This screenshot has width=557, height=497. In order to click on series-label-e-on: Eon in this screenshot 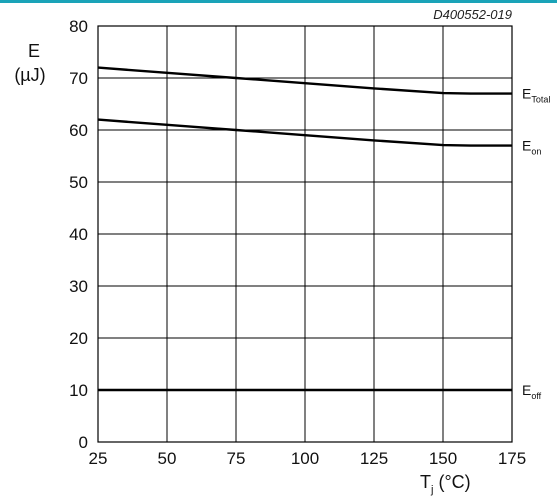, I will do `click(531, 147)`.